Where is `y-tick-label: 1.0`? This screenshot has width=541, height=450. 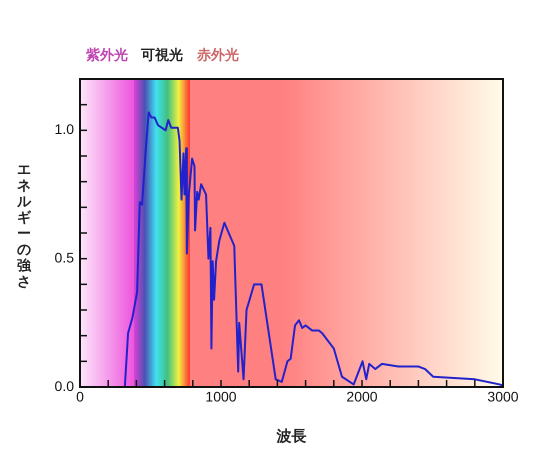
y-tick-label: 1.0 is located at coordinates (64, 129).